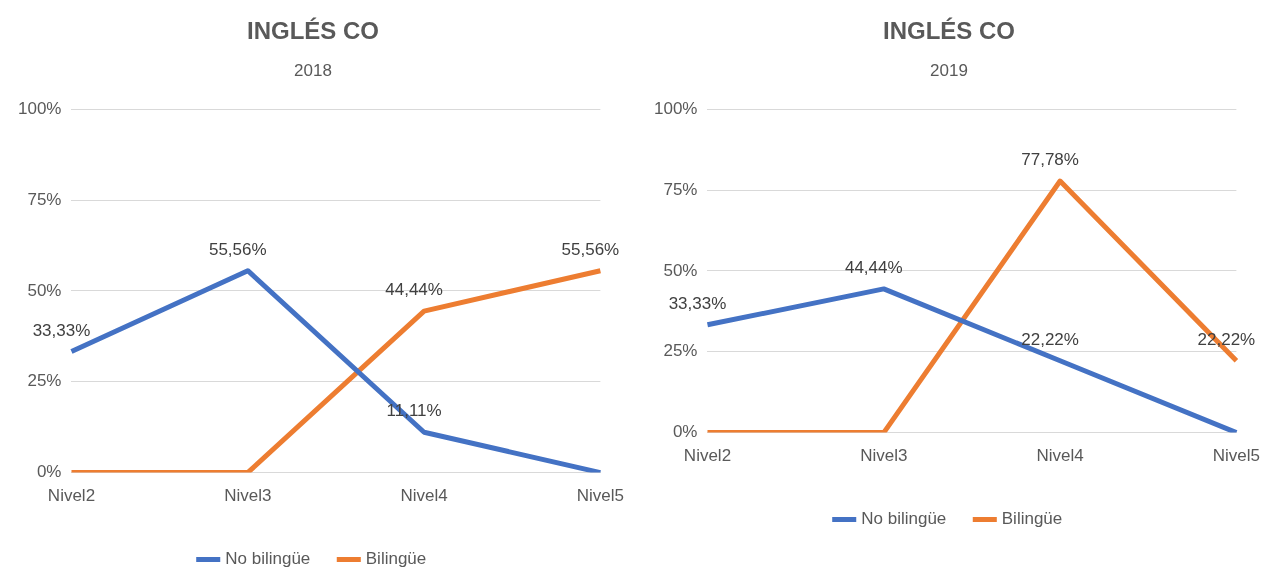  I want to click on data-label: 22,22%, so click(1050, 339).